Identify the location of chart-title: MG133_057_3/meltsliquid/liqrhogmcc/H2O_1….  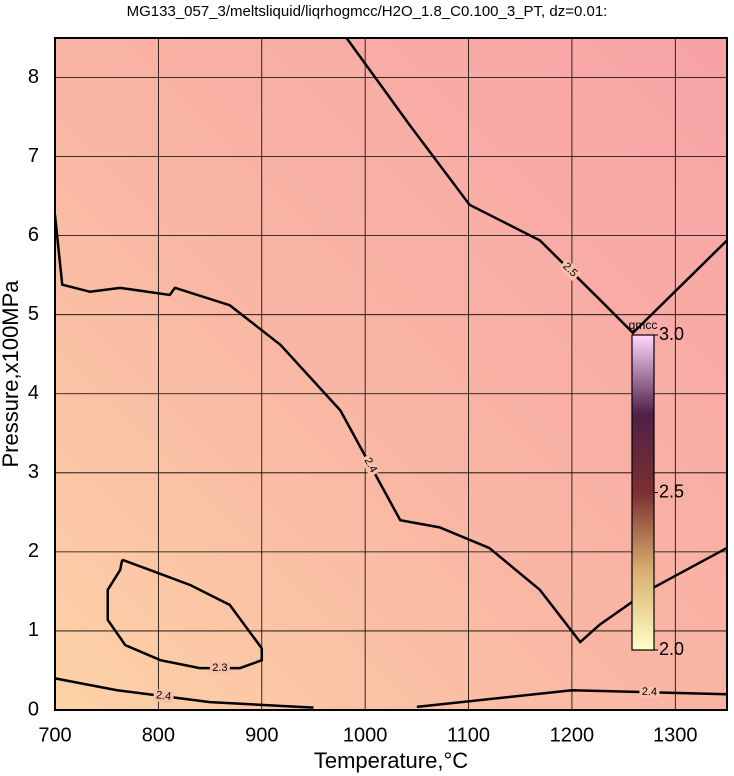
(367, 11).